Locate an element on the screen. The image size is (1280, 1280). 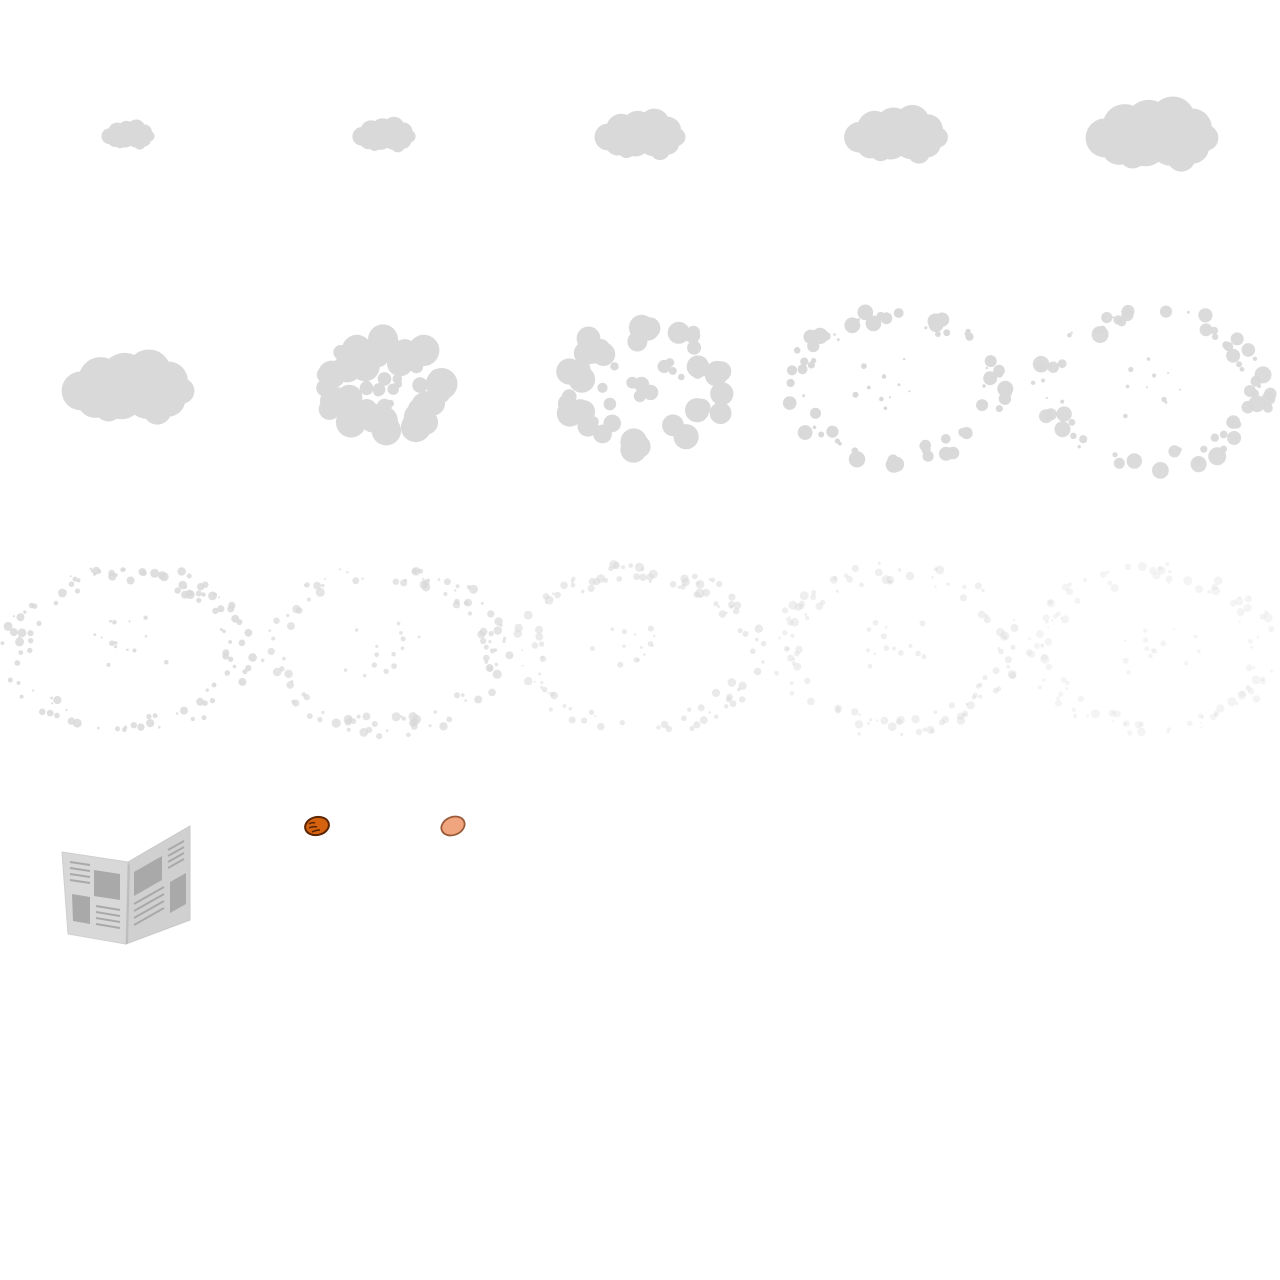
bean-icon is located at coordinates (454, 826).